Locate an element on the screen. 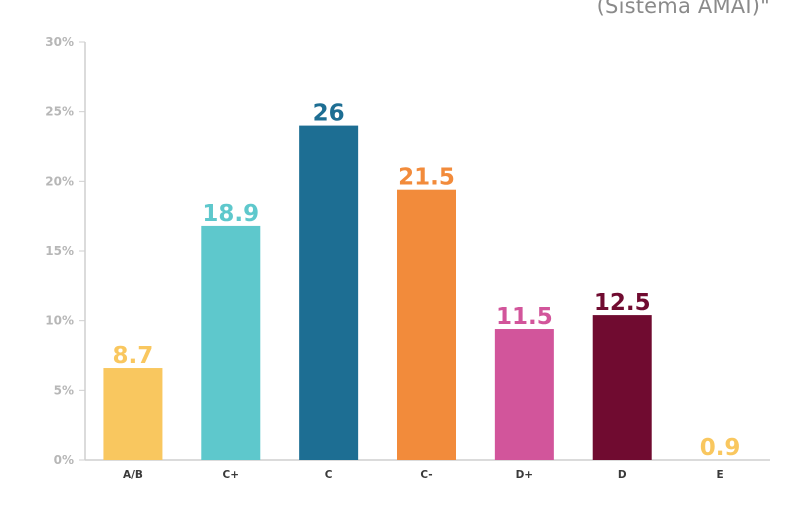 The image size is (800, 505). data-label: 12.5 is located at coordinates (622, 303).